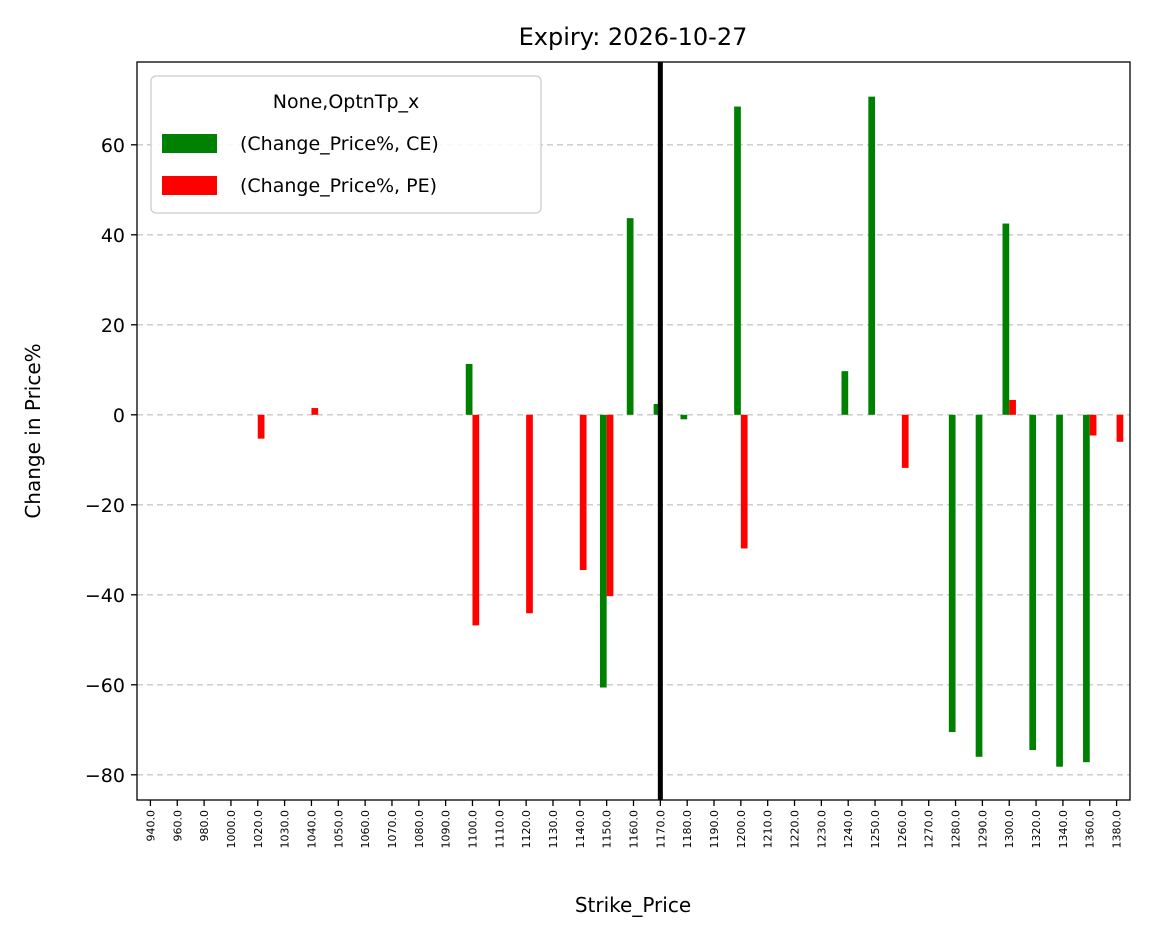  Describe the element at coordinates (768, 829) in the screenshot. I see `x-tick-label: 1210.0` at that location.